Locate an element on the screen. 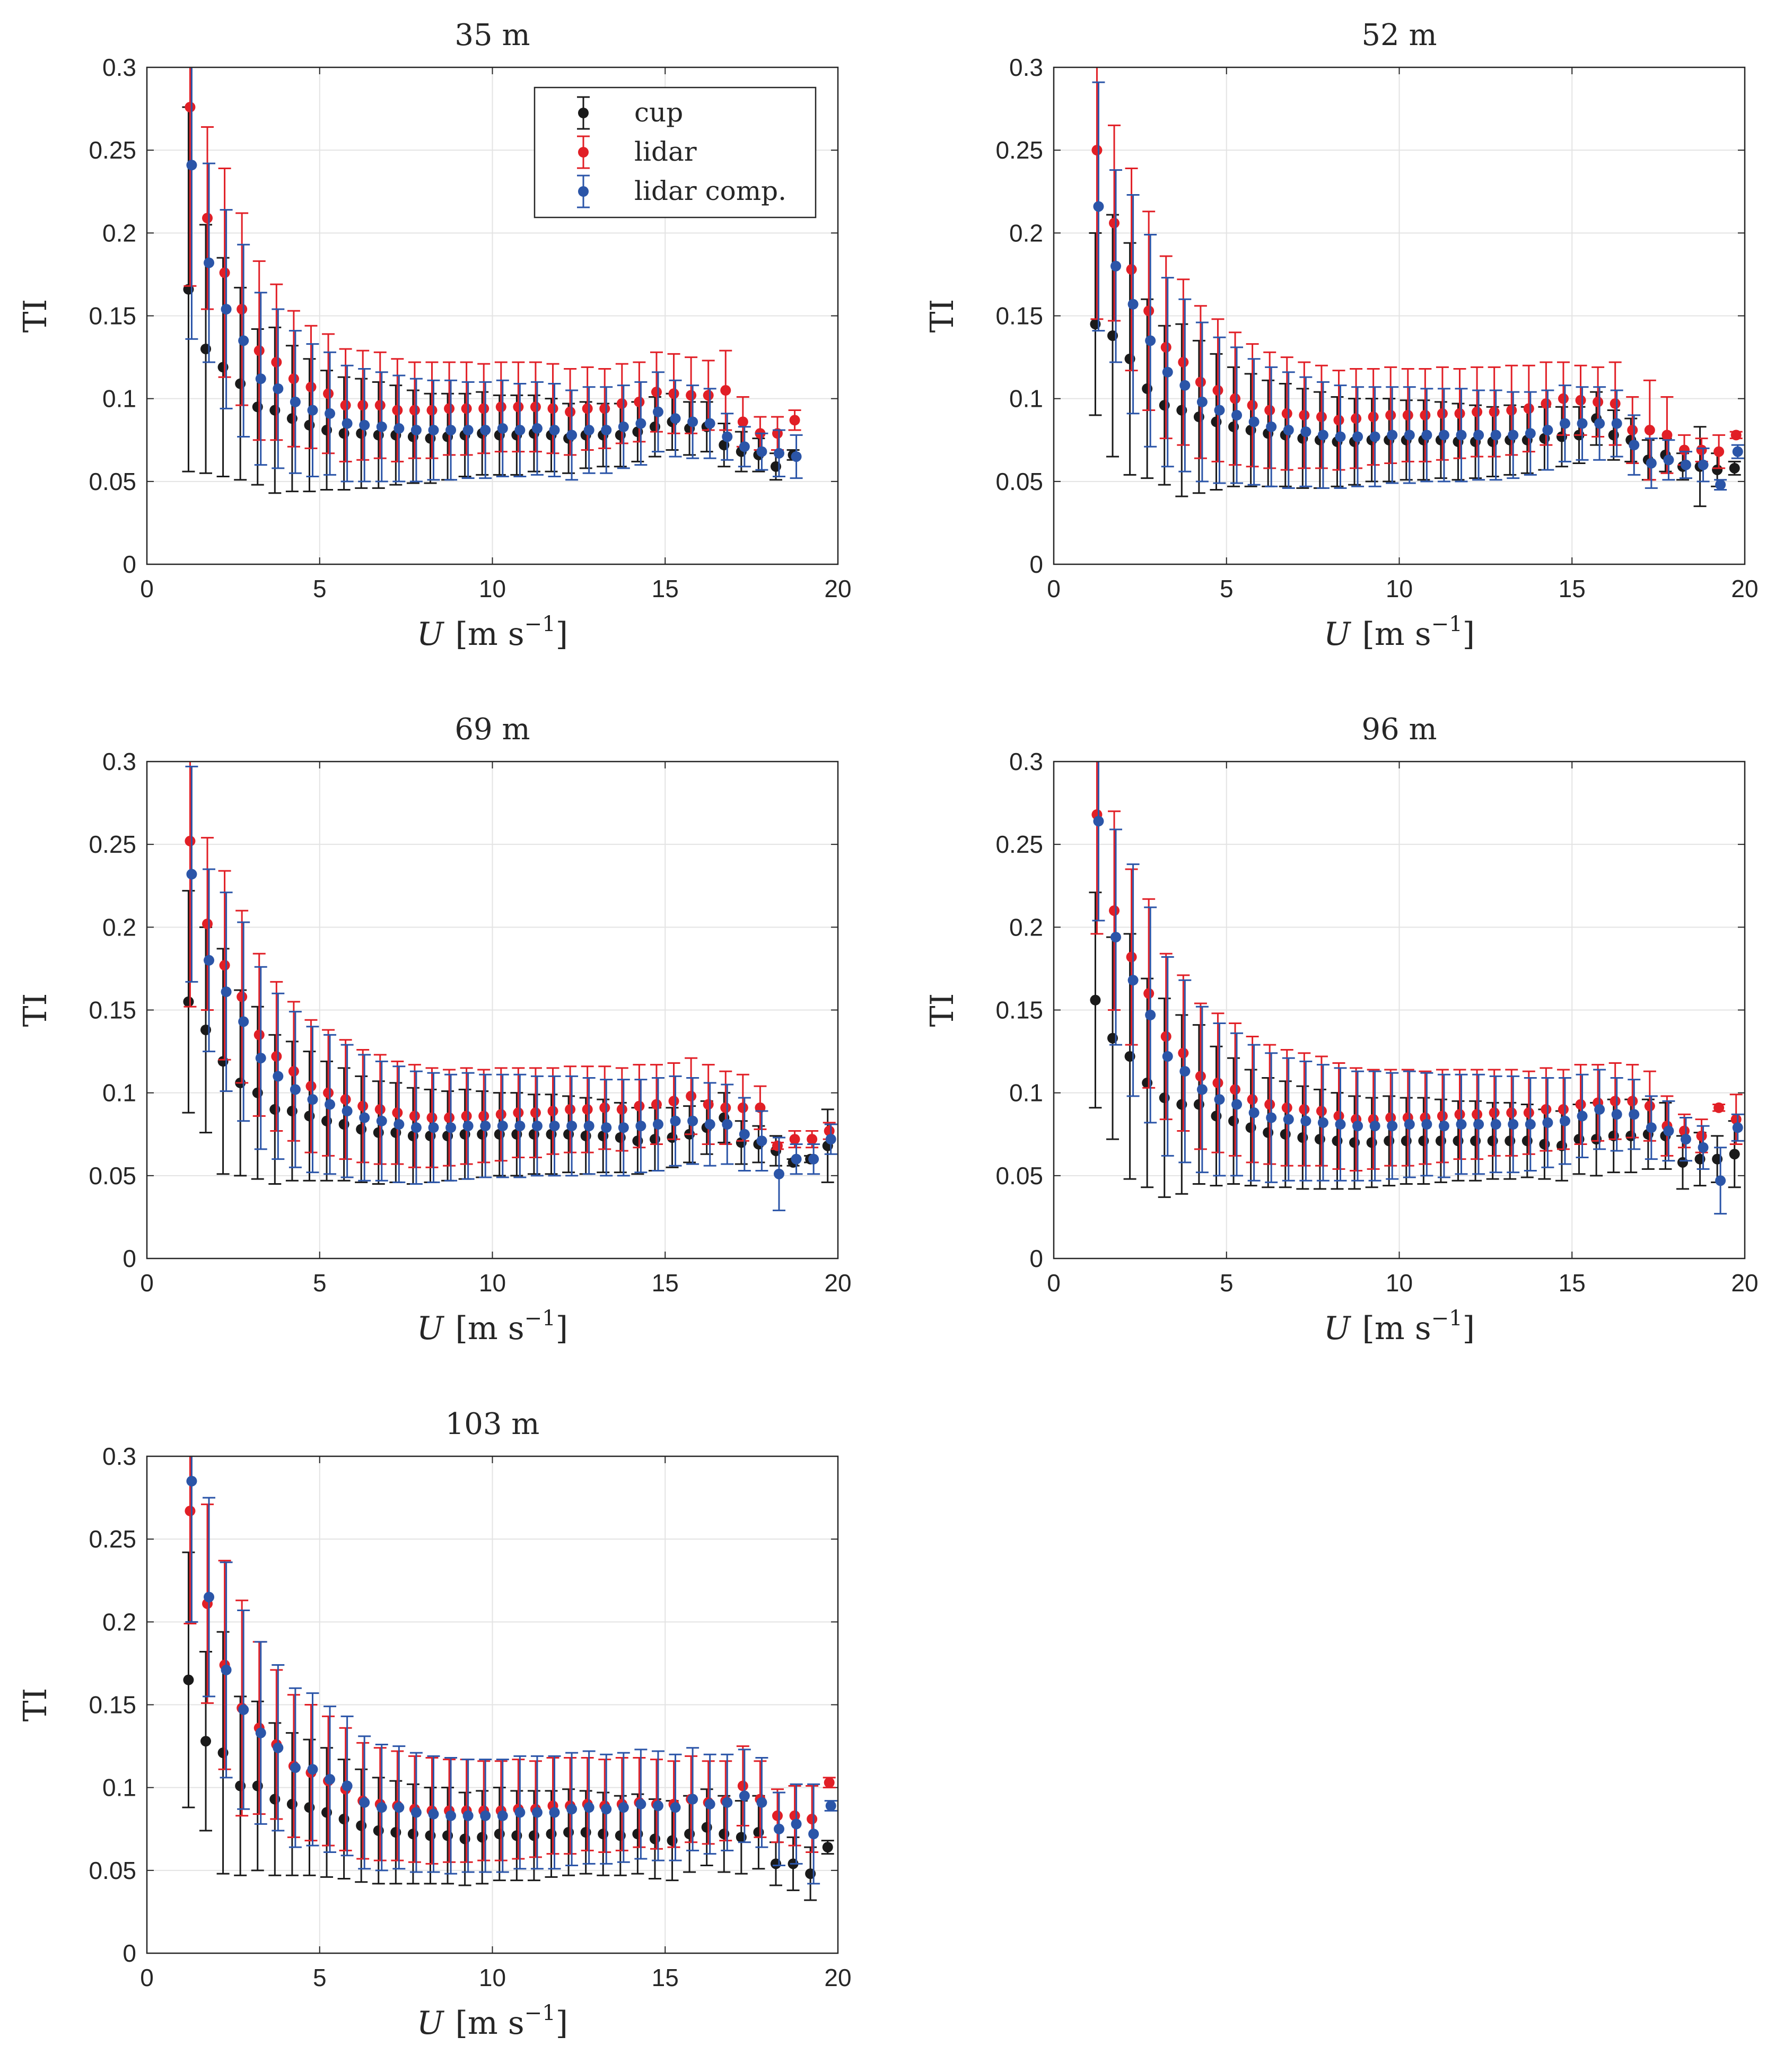 The height and width of the screenshot is (2072, 1784). series-lidar is located at coordinates (509, 965).